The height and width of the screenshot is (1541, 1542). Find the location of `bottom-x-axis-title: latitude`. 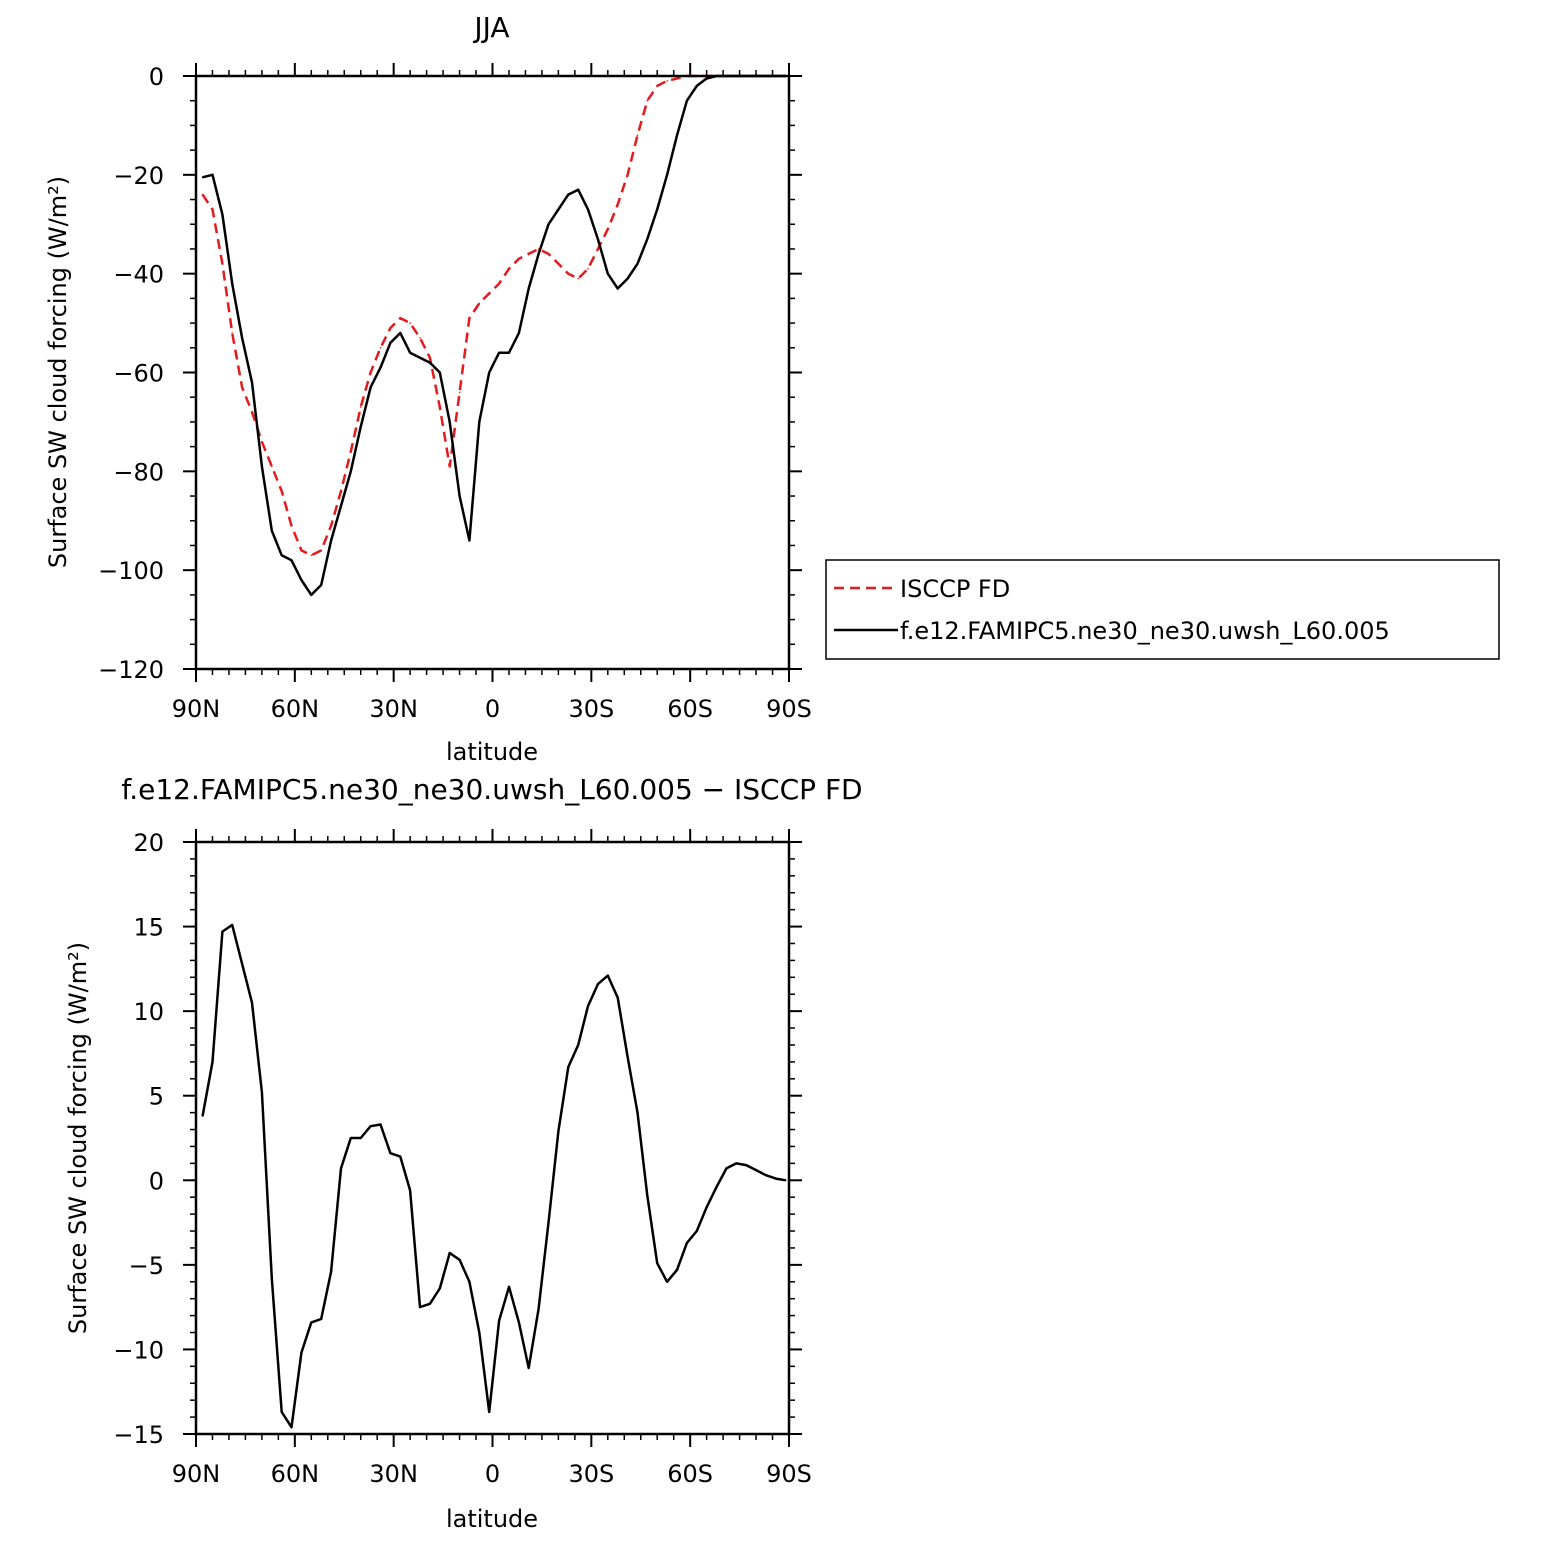

bottom-x-axis-title: latitude is located at coordinates (492, 1519).